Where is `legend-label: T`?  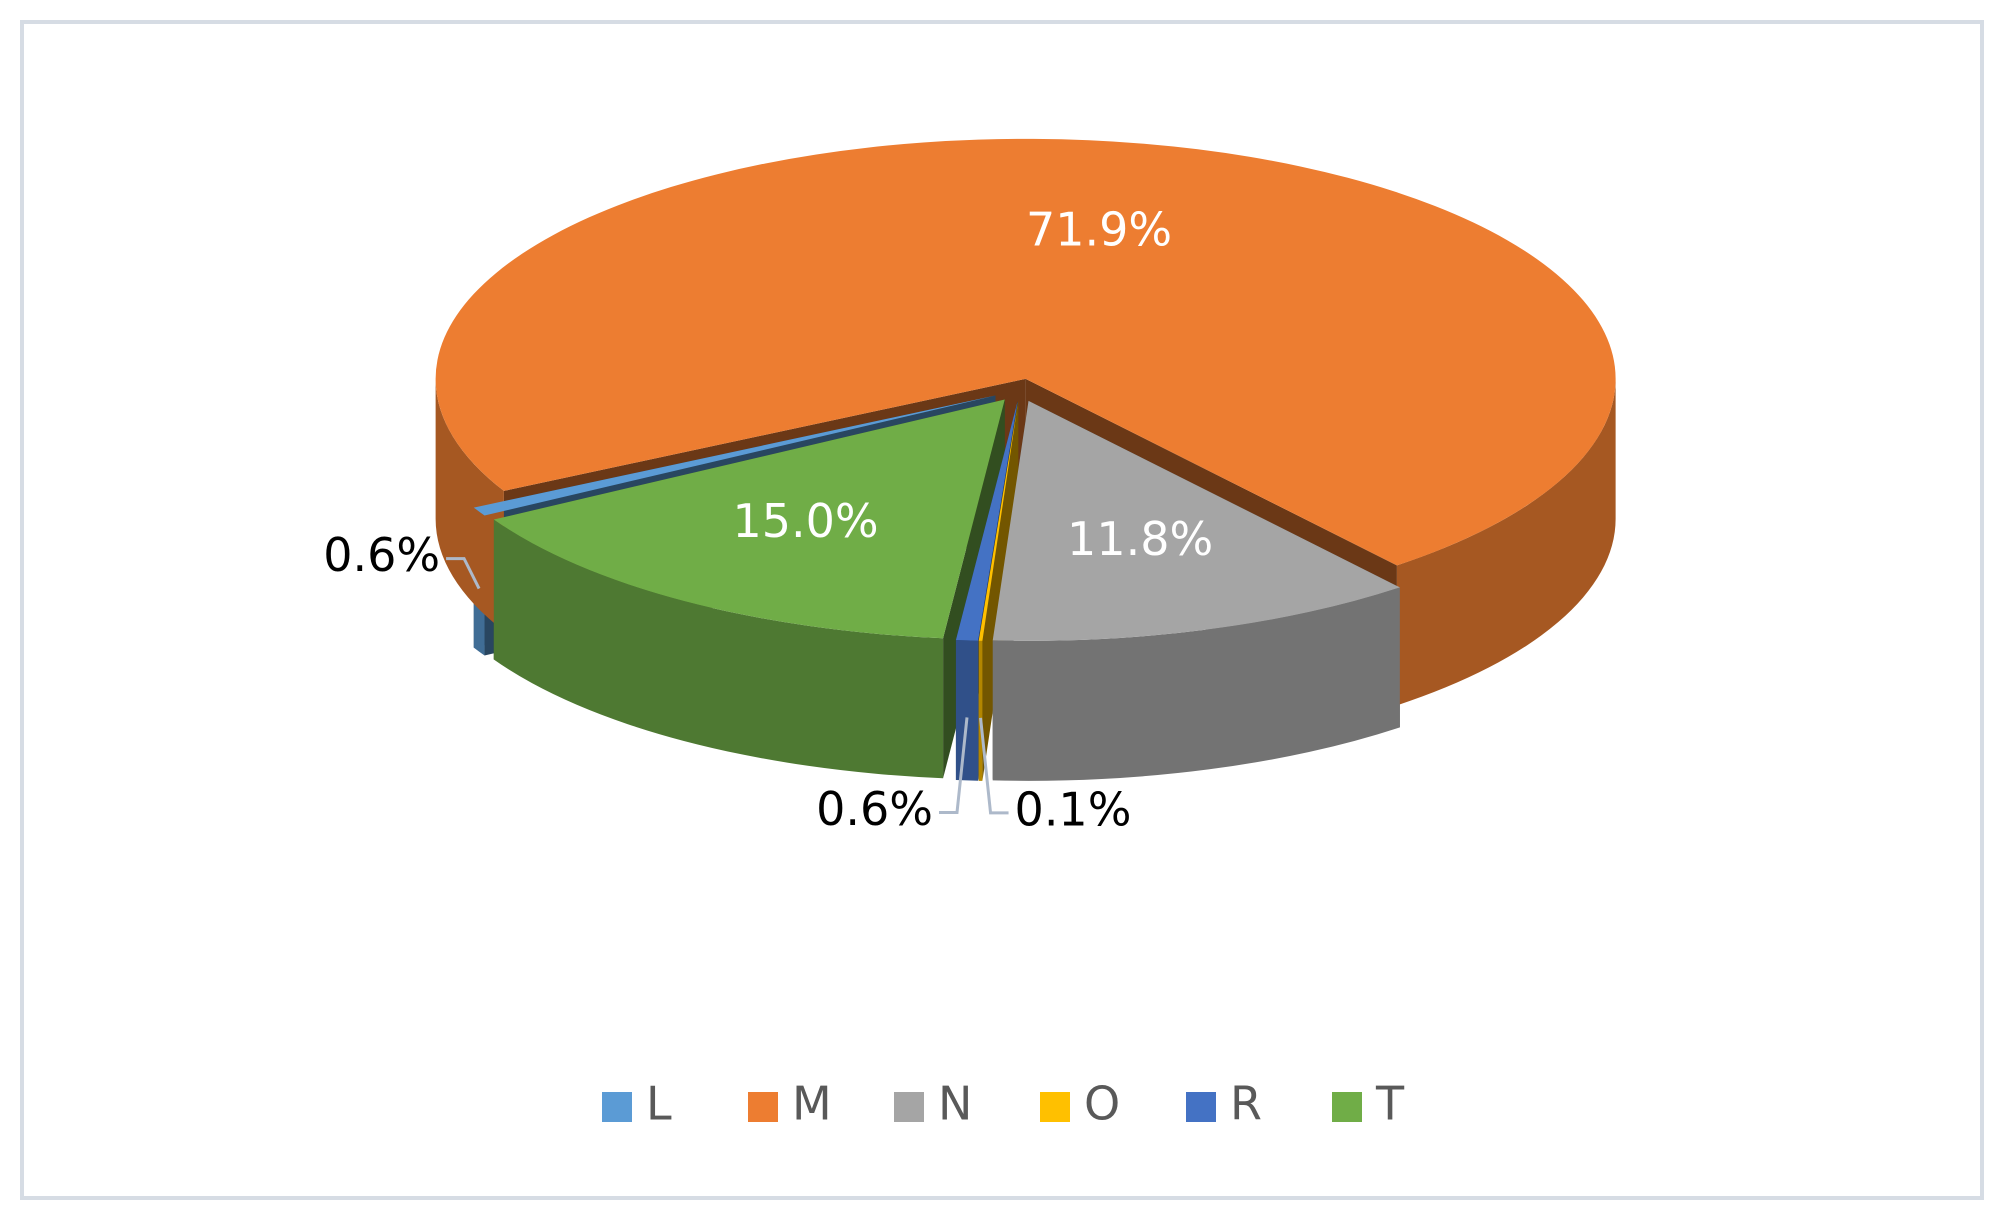
legend-label: T is located at coordinates (1390, 1104).